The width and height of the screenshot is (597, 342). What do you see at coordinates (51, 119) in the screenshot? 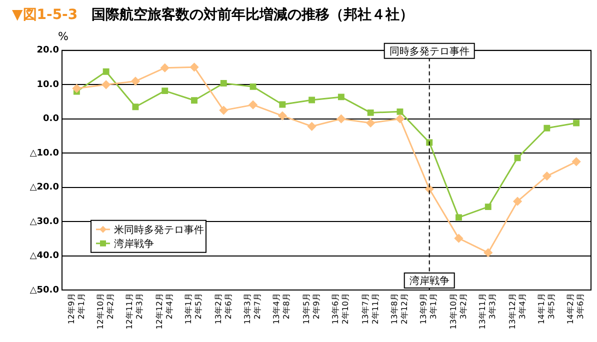
I see `y-tick-label: 0.0` at bounding box center [51, 119].